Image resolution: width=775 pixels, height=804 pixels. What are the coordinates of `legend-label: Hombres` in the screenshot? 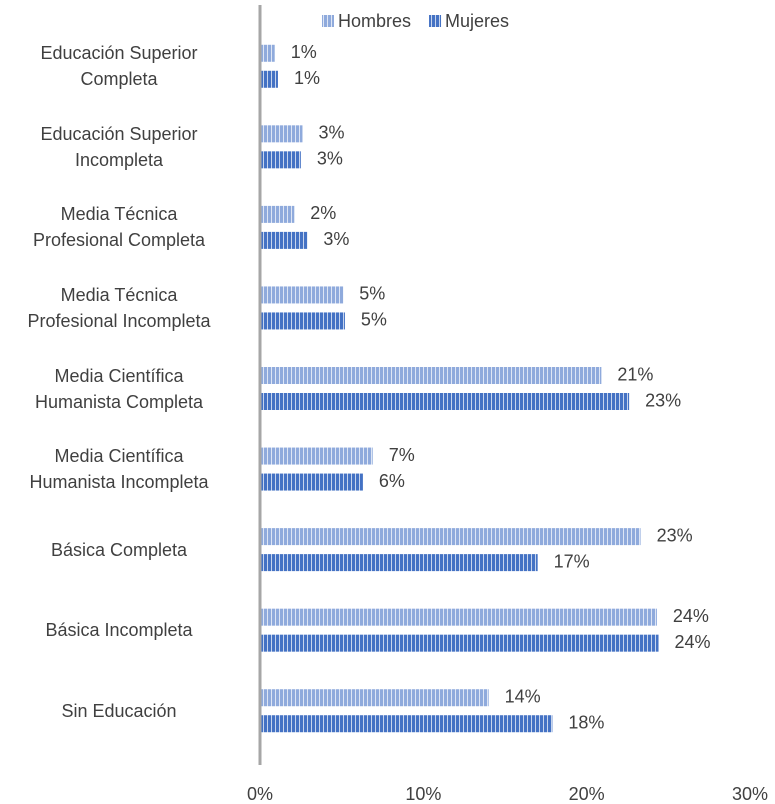 It's located at (374, 21).